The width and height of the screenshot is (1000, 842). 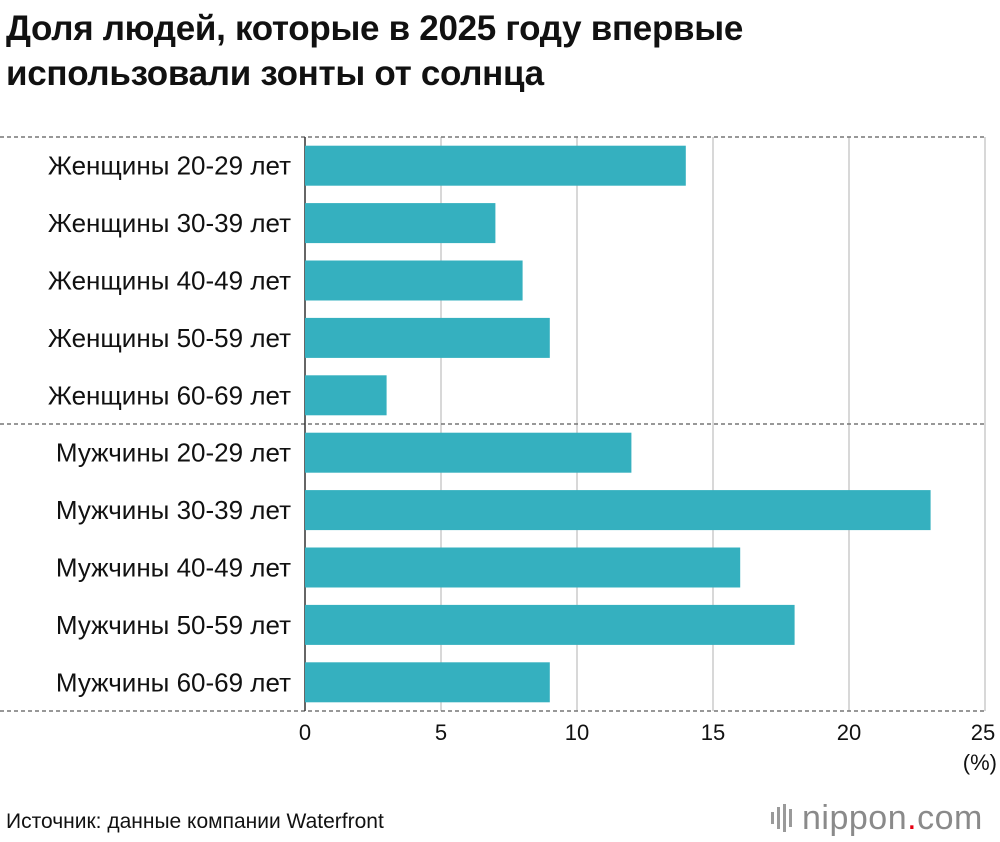 I want to click on logo-text: nippon.com, so click(x=892, y=818).